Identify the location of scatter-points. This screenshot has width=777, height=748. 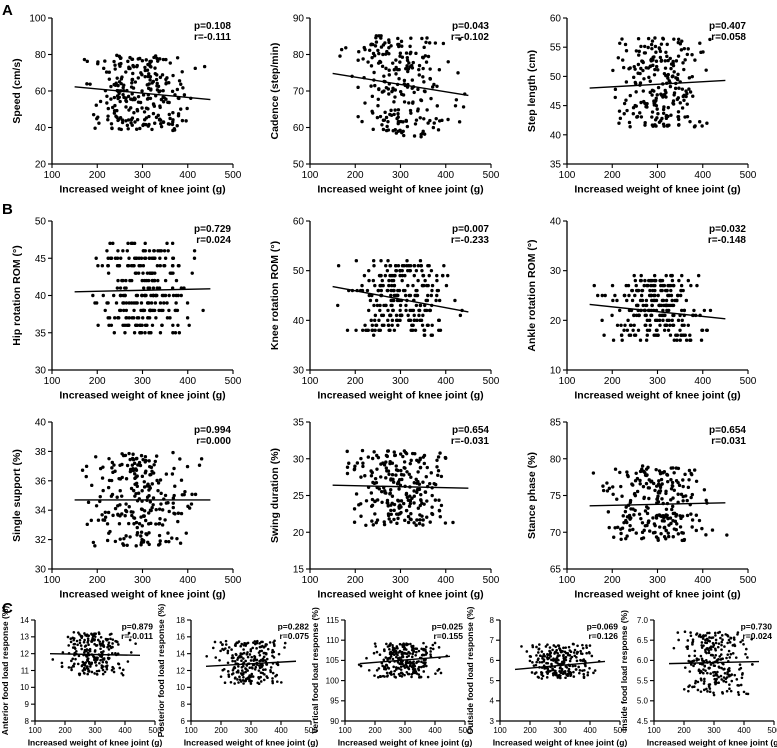
(144, 93).